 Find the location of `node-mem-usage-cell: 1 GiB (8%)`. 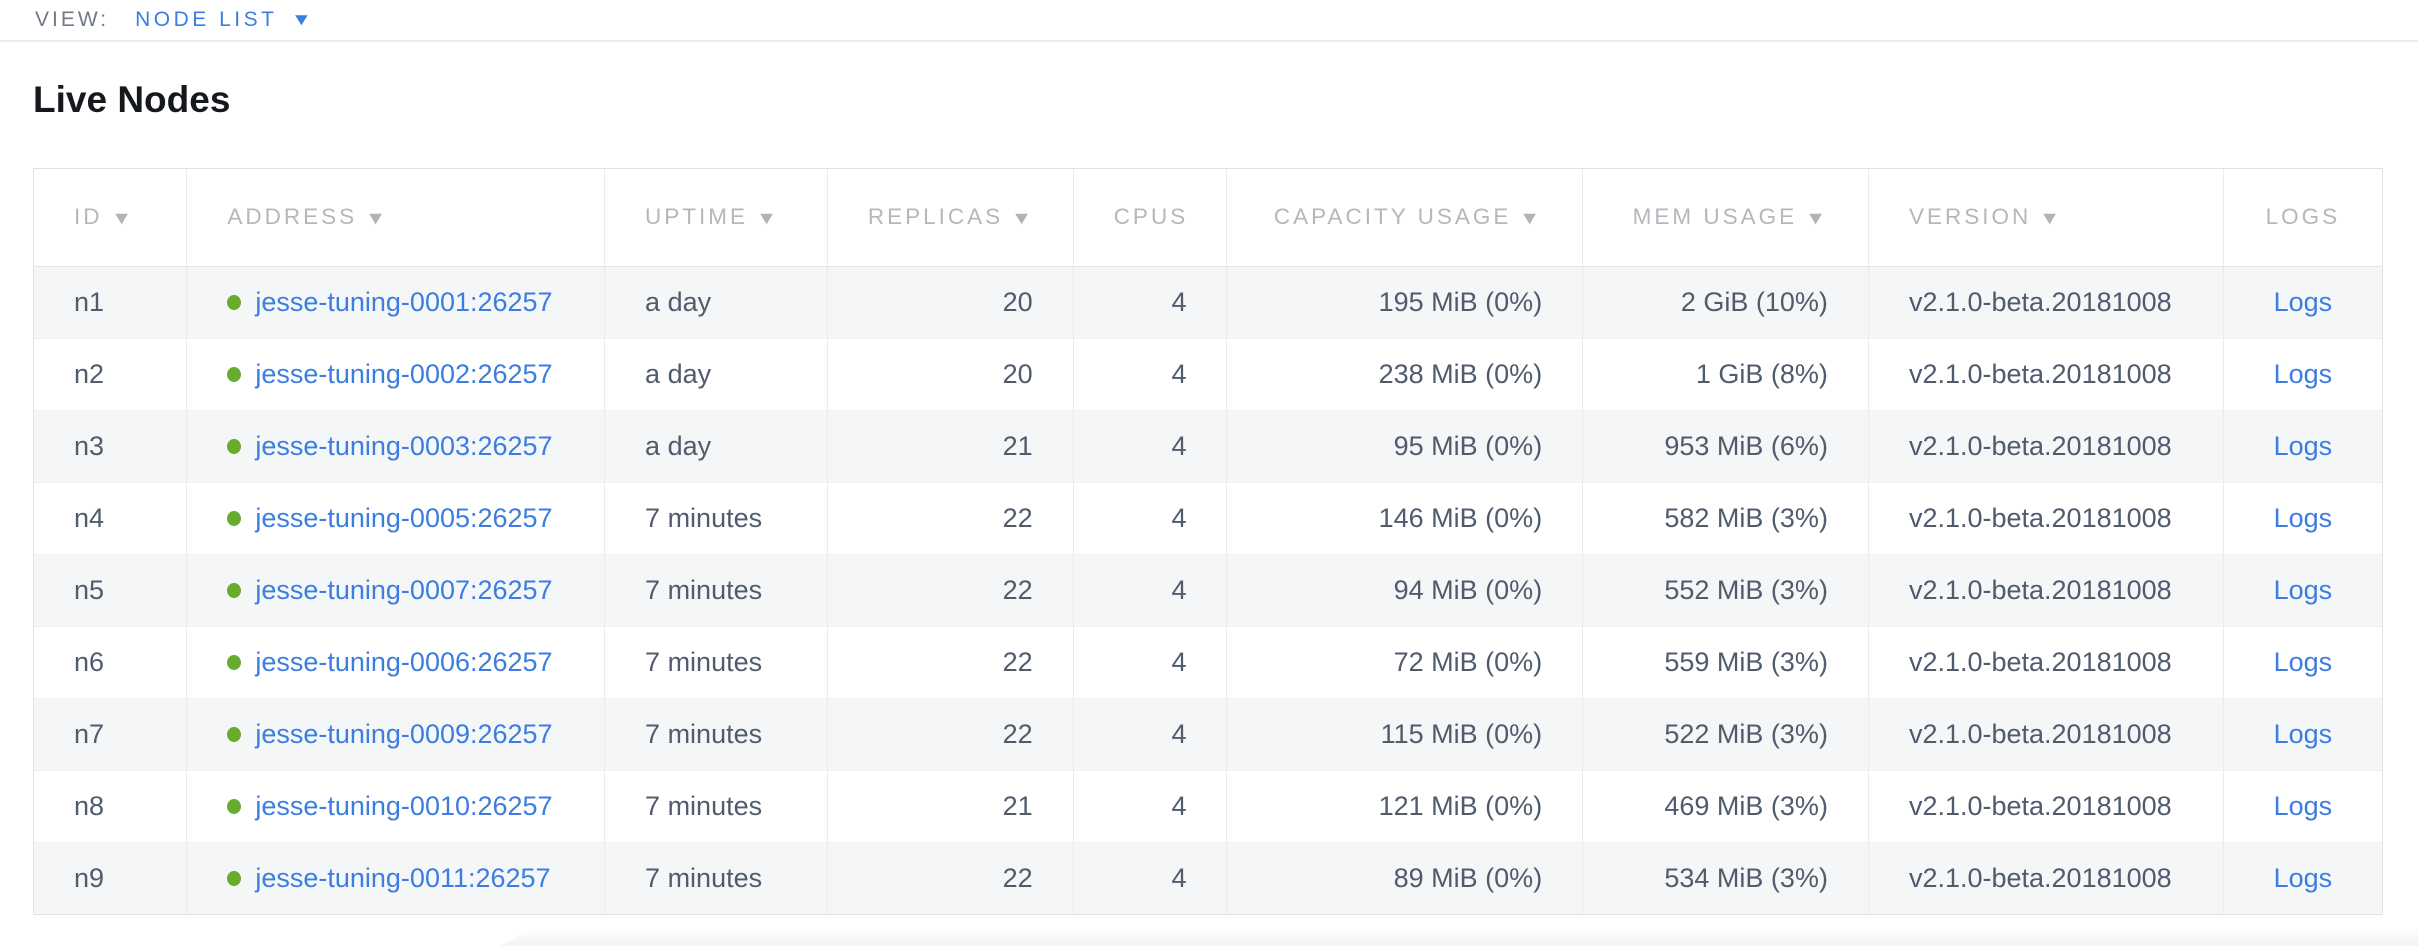

node-mem-usage-cell: 1 GiB (8%) is located at coordinates (1725, 374).